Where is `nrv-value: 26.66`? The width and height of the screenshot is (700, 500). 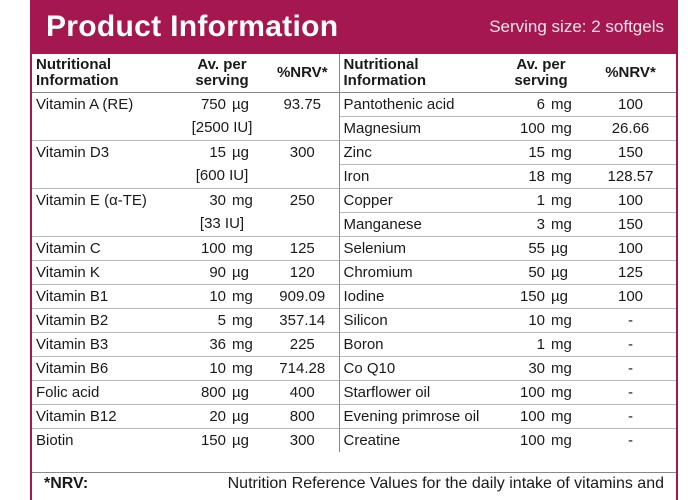
nrv-value: 26.66 is located at coordinates (630, 127).